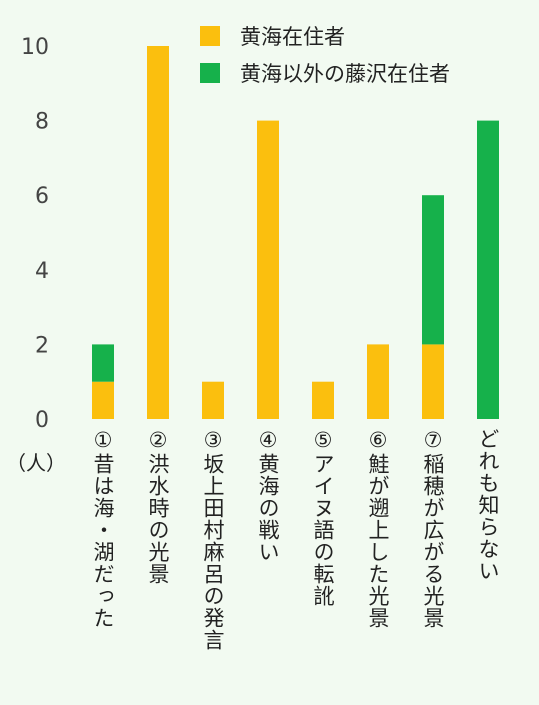 The height and width of the screenshot is (705, 539). Describe the element at coordinates (345, 74) in the screenshot. I see `legend-label-green: 黄海以外の藤沢在住者` at that location.